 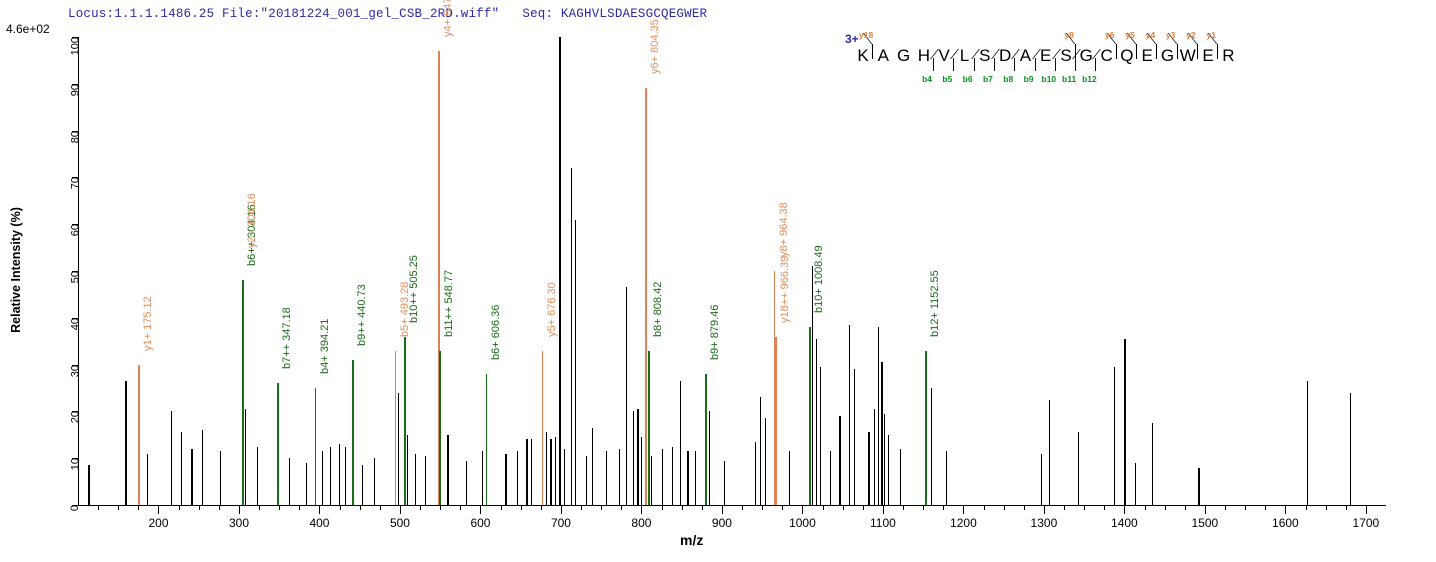 I want to click on x-tick-label: 500, so click(x=399, y=523).